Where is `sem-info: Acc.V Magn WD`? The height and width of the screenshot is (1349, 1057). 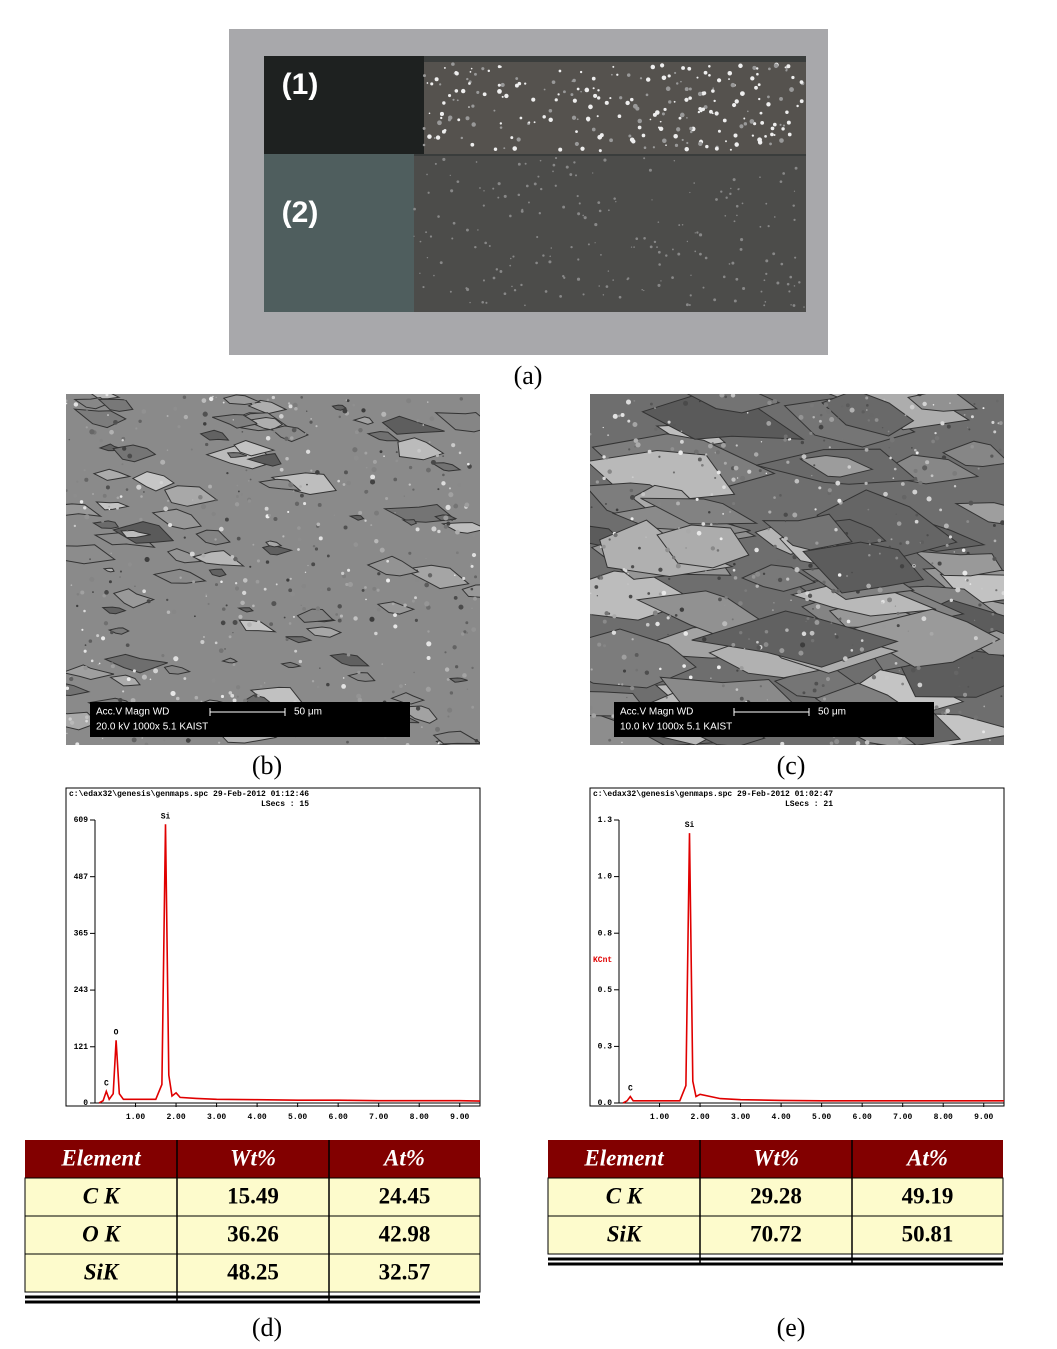 sem-info: Acc.V Magn WD is located at coordinates (132, 712).